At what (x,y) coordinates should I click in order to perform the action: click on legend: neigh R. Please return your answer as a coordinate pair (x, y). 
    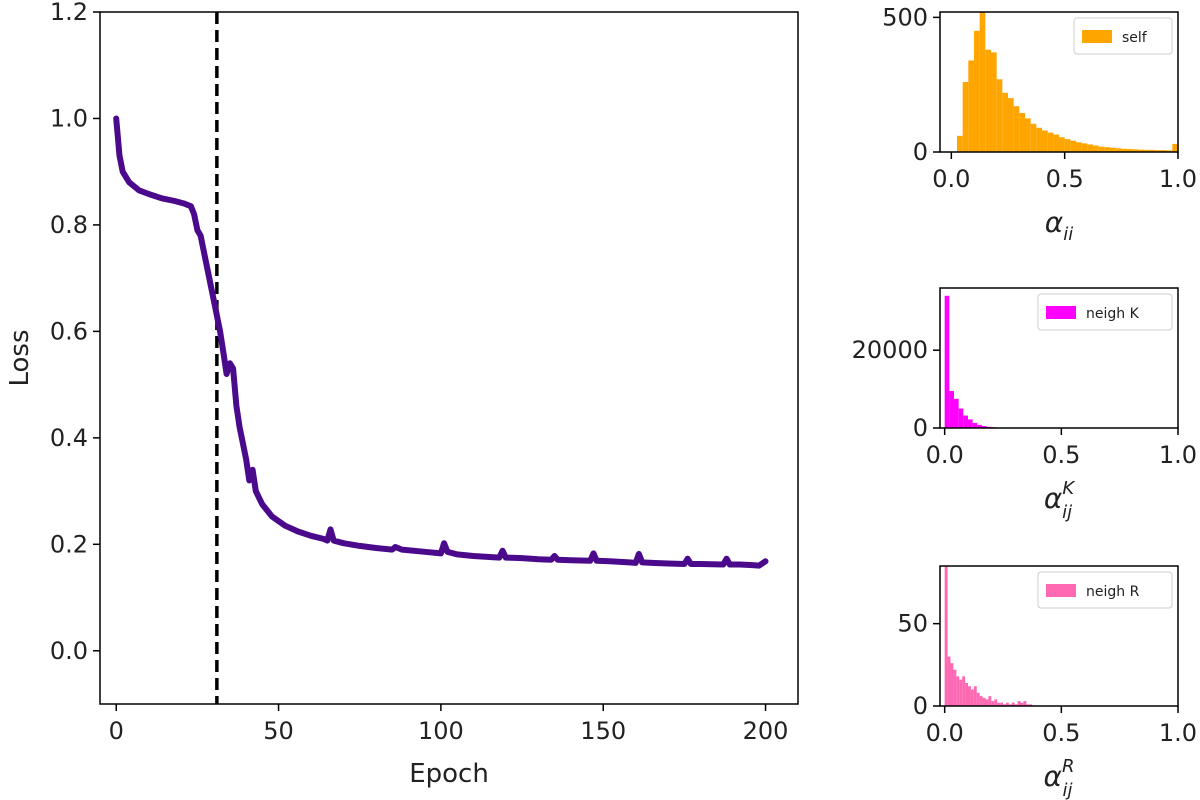
    Looking at the image, I should click on (1105, 590).